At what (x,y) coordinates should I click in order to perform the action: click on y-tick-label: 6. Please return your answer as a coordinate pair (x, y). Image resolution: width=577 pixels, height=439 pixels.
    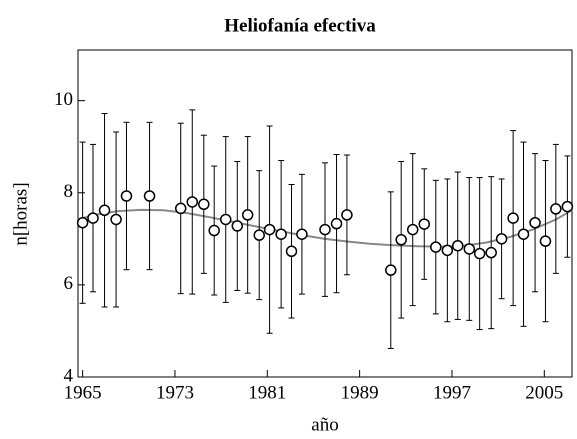
    Looking at the image, I should click on (69, 283).